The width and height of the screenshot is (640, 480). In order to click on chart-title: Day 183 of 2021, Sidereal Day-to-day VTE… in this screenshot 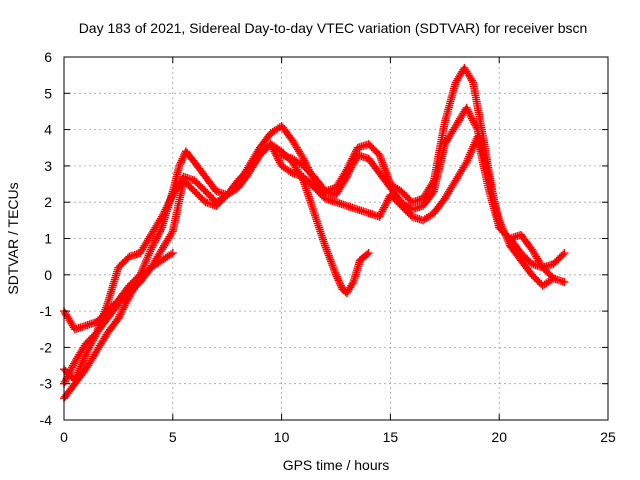, I will do `click(333, 28)`.